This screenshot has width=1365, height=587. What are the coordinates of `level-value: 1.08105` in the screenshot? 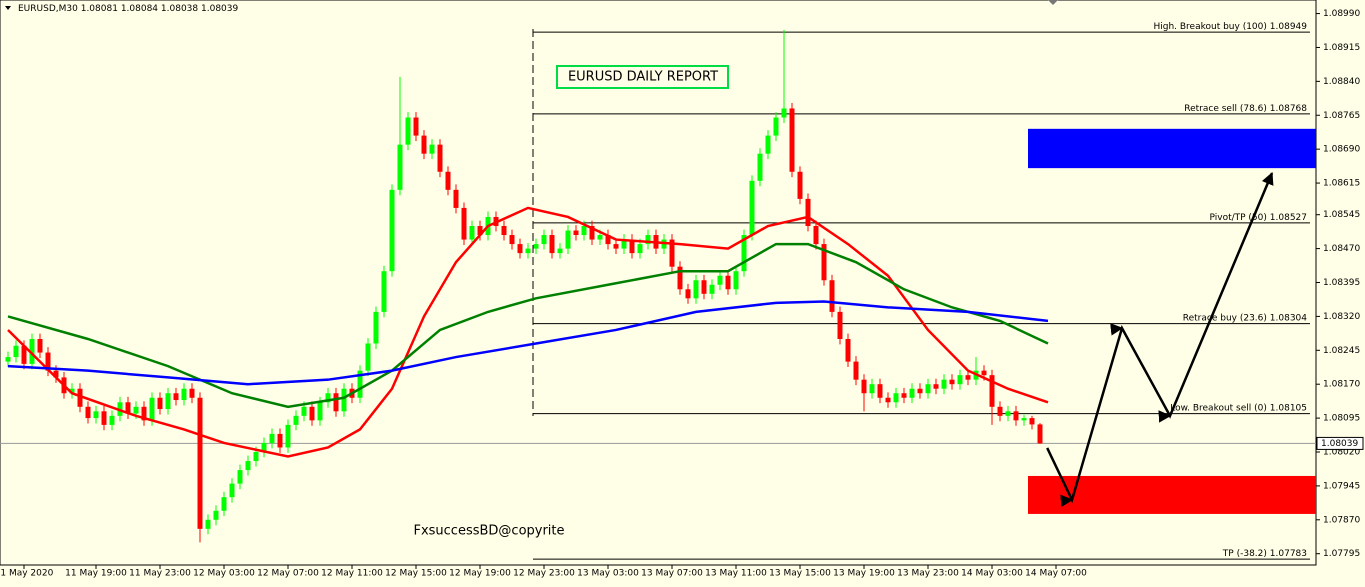 It's located at (1288, 408).